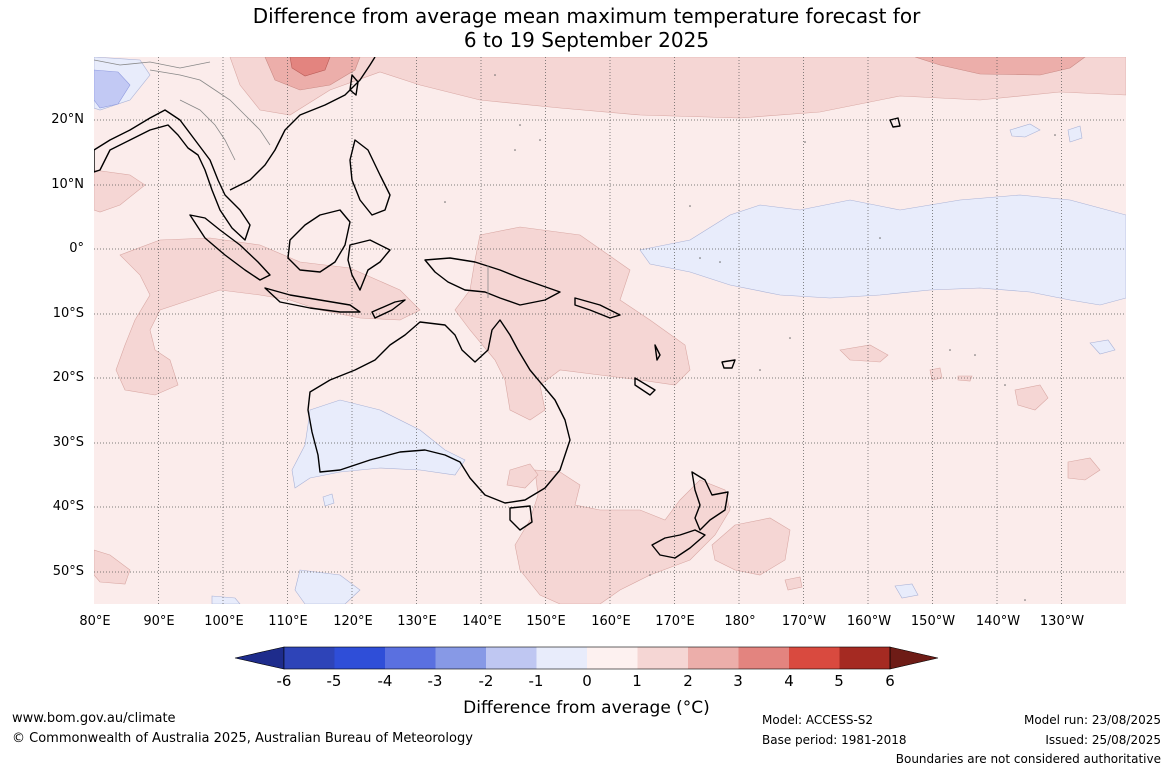 The image size is (1173, 770). I want to click on colorbar-tick: -2, so click(486, 681).